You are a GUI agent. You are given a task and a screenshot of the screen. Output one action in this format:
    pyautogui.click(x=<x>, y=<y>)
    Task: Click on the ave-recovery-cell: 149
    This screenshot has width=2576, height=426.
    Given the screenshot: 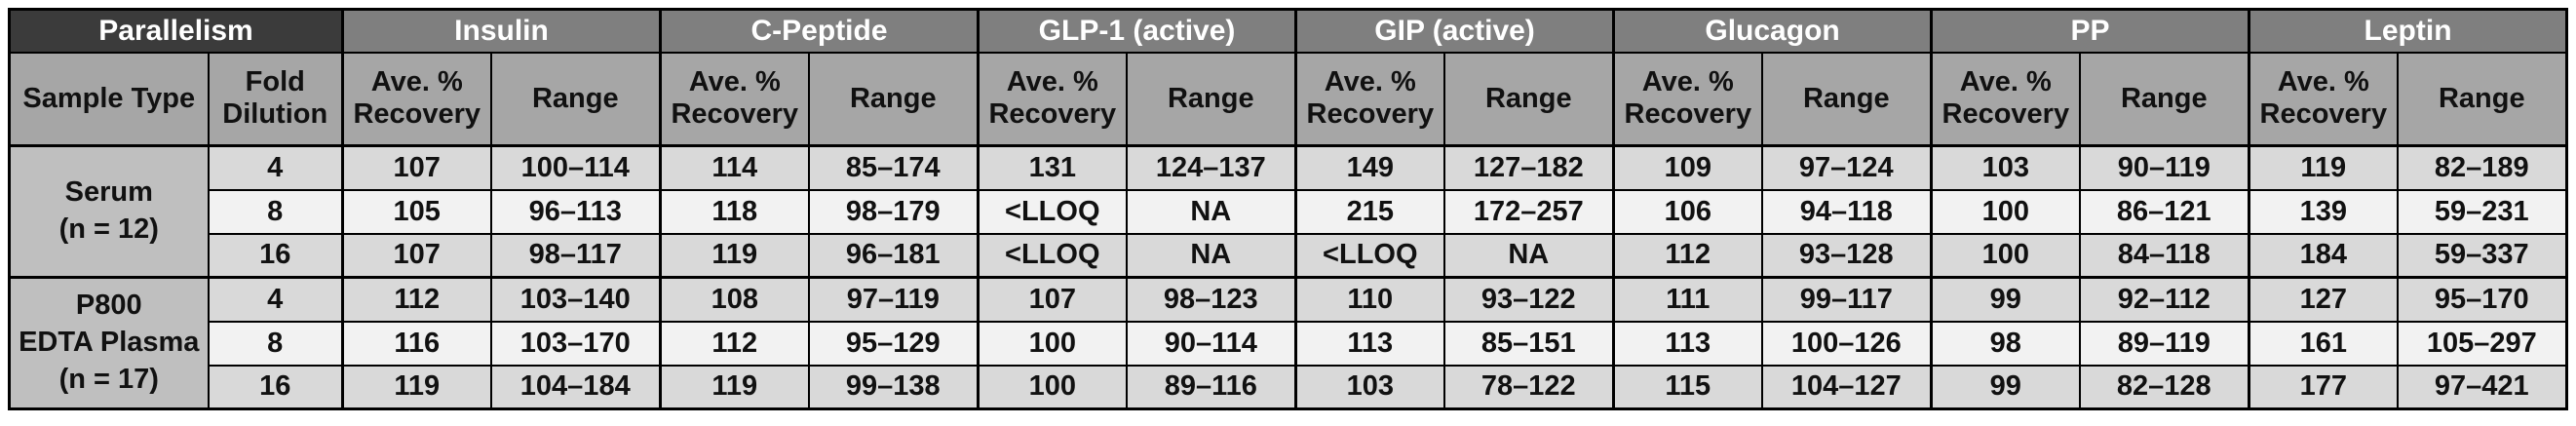 What is the action you would take?
    pyautogui.click(x=1369, y=167)
    